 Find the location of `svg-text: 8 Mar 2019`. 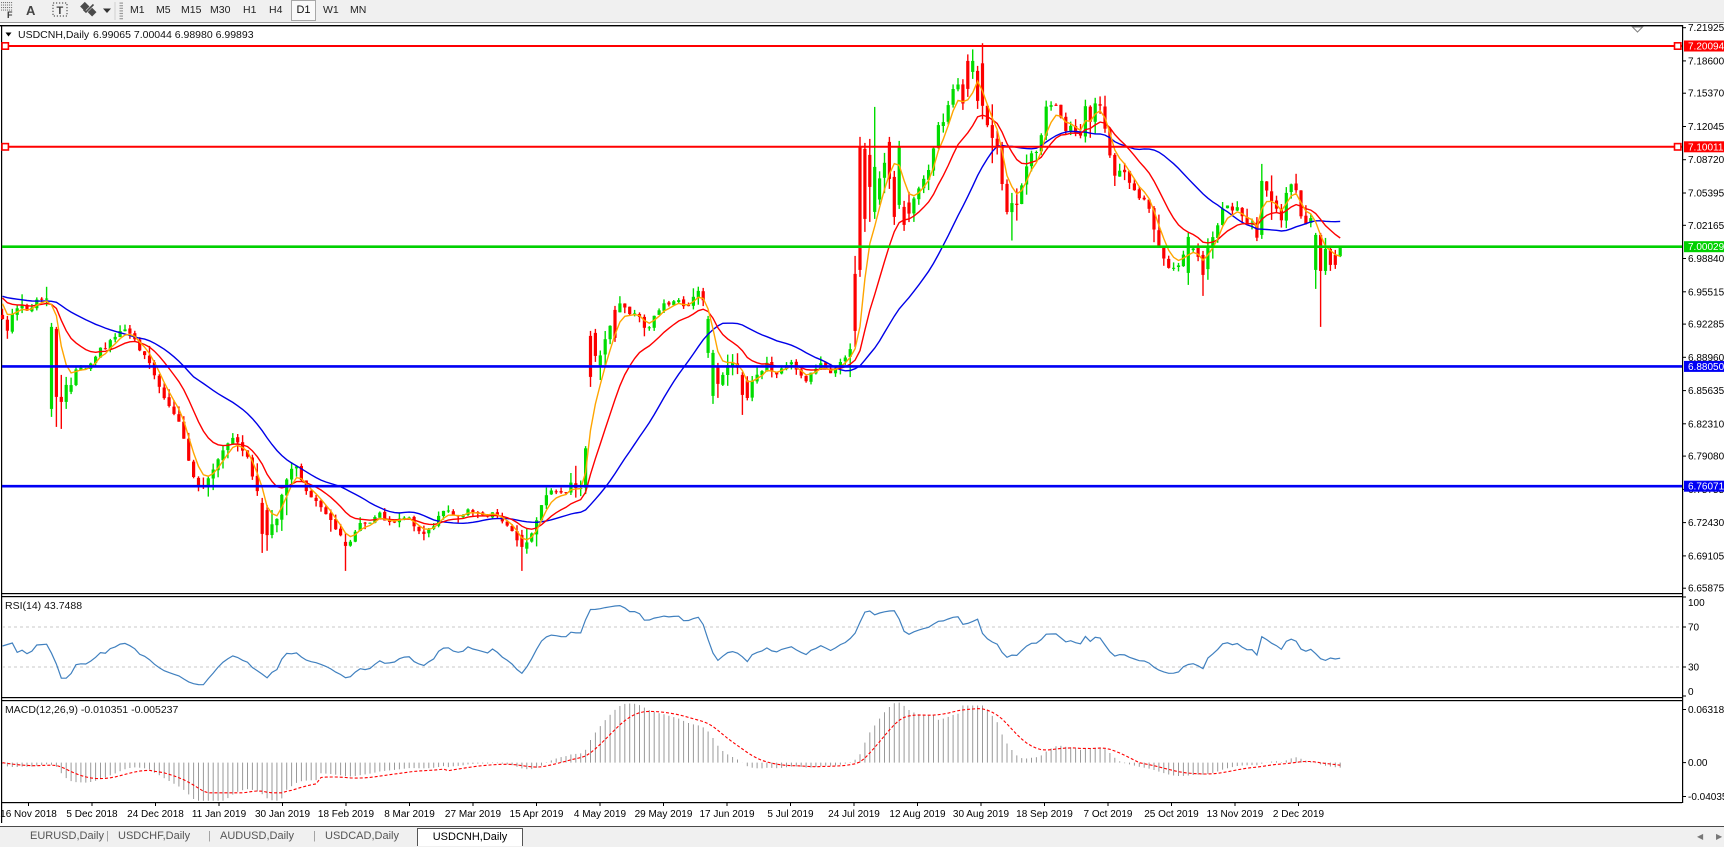

svg-text: 8 Mar 2019 is located at coordinates (409, 814).